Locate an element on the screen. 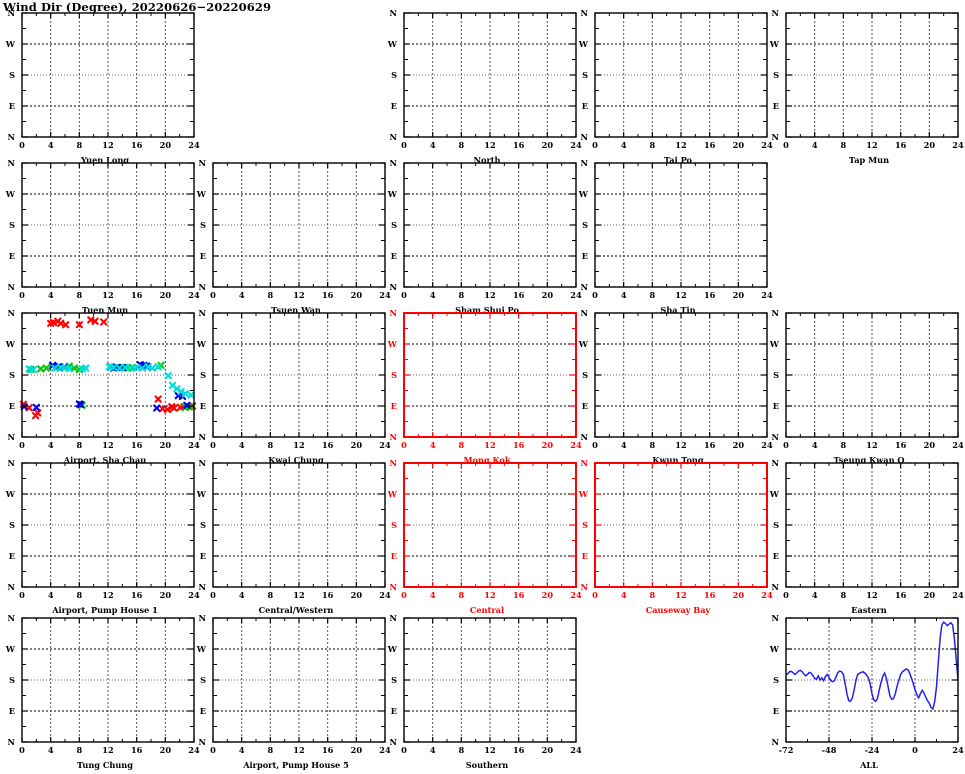 The height and width of the screenshot is (774, 965). panel-central: 0 4 8 12 16 20 24 N W S E N Central is located at coordinates (487, 537).